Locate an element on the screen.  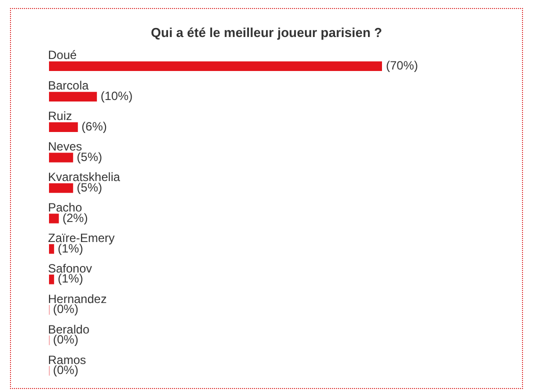
y-tick-label: Doué is located at coordinates (63, 55).